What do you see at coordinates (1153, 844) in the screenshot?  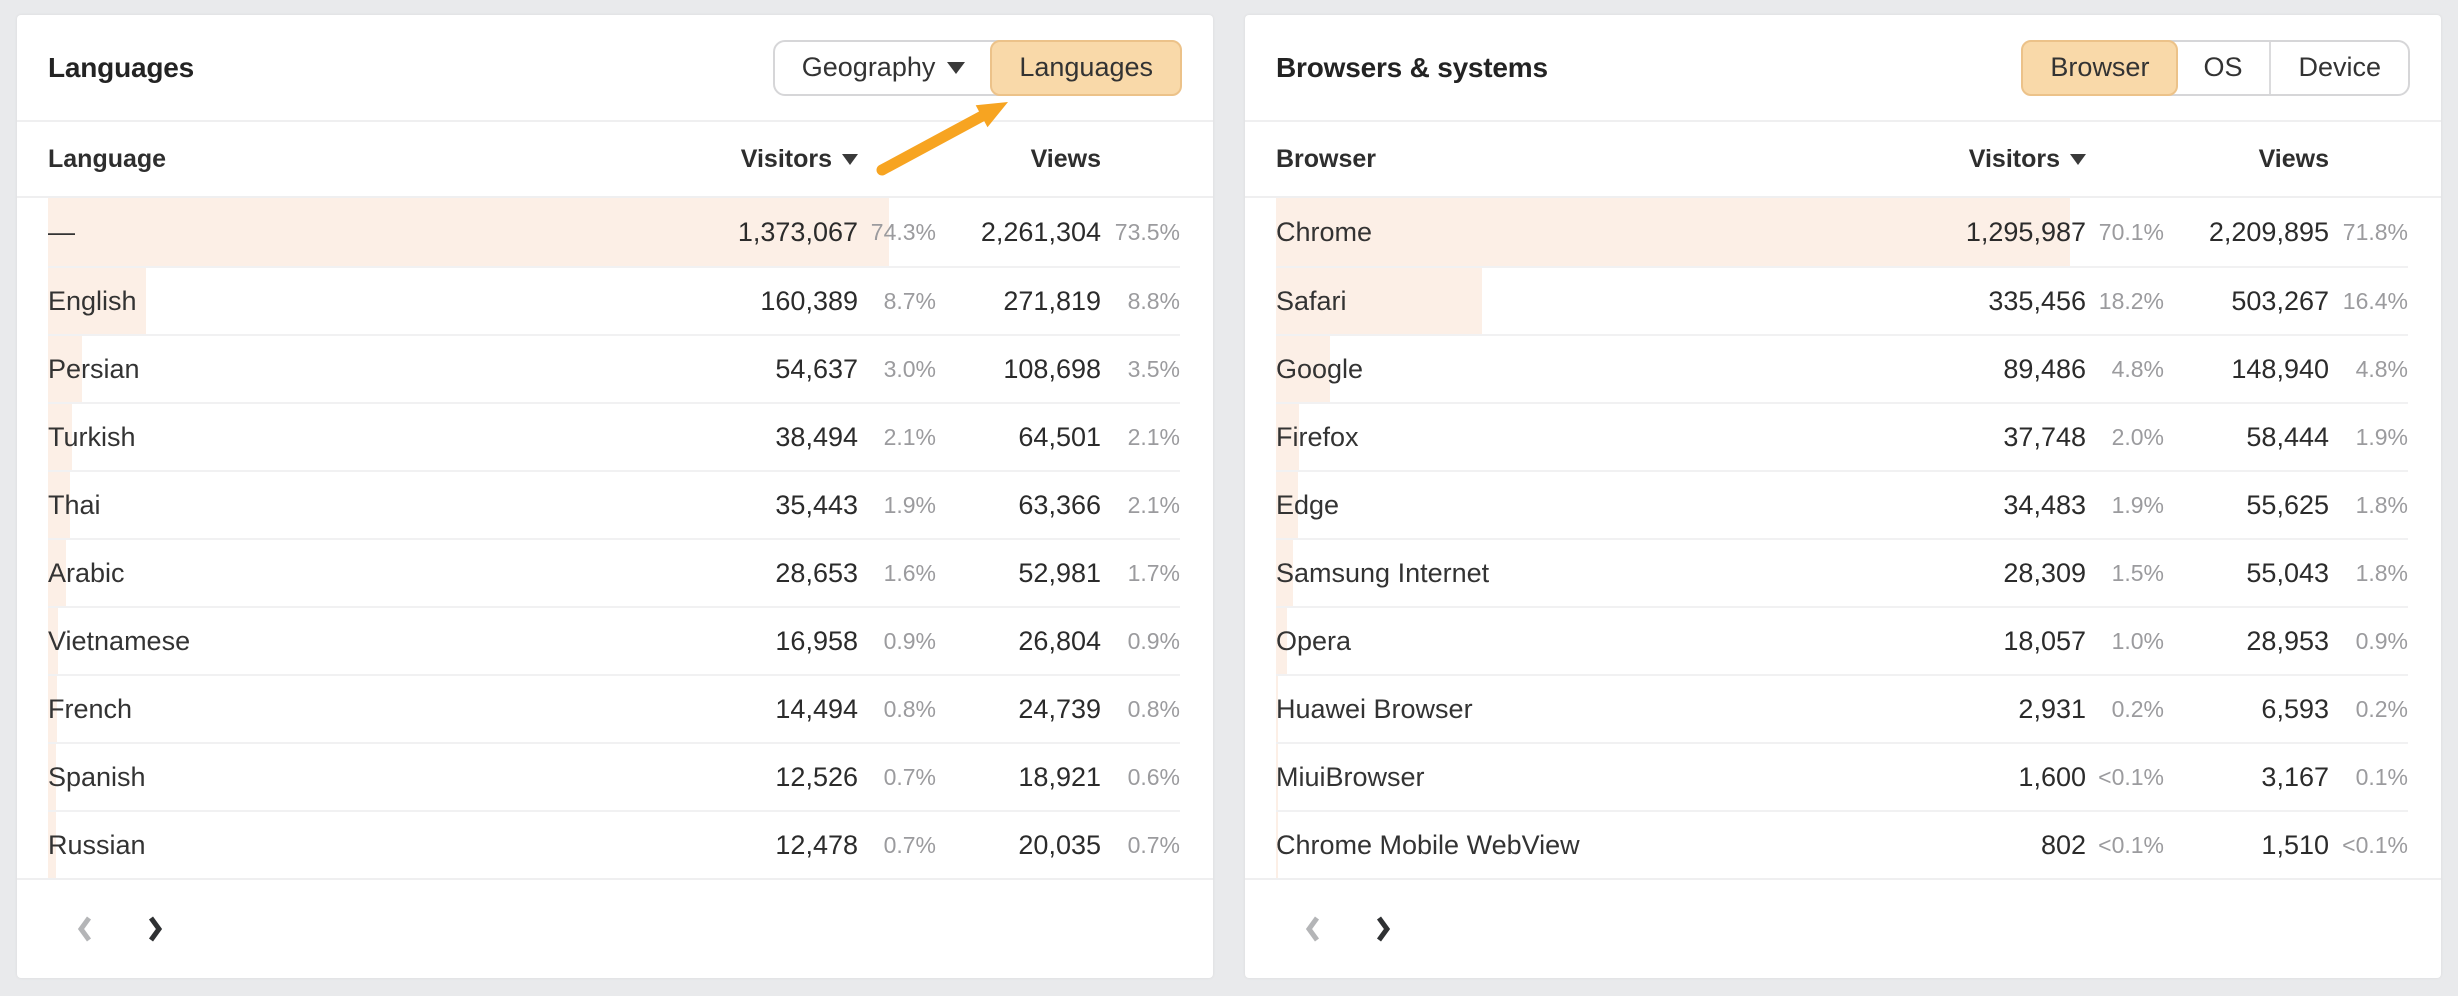 I see `row-views-pct: 0.7%` at bounding box center [1153, 844].